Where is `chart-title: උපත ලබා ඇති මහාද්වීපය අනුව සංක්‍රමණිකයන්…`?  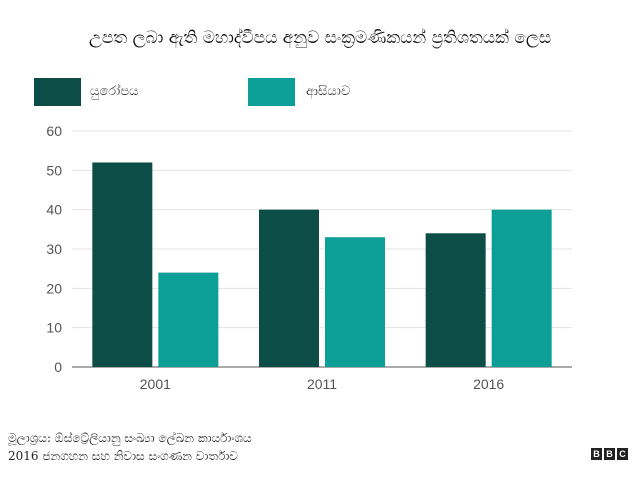 chart-title: උපත ලබා ඇති මහාද්වීපය අනුව සංක්‍රමණිකයන්… is located at coordinates (320, 38).